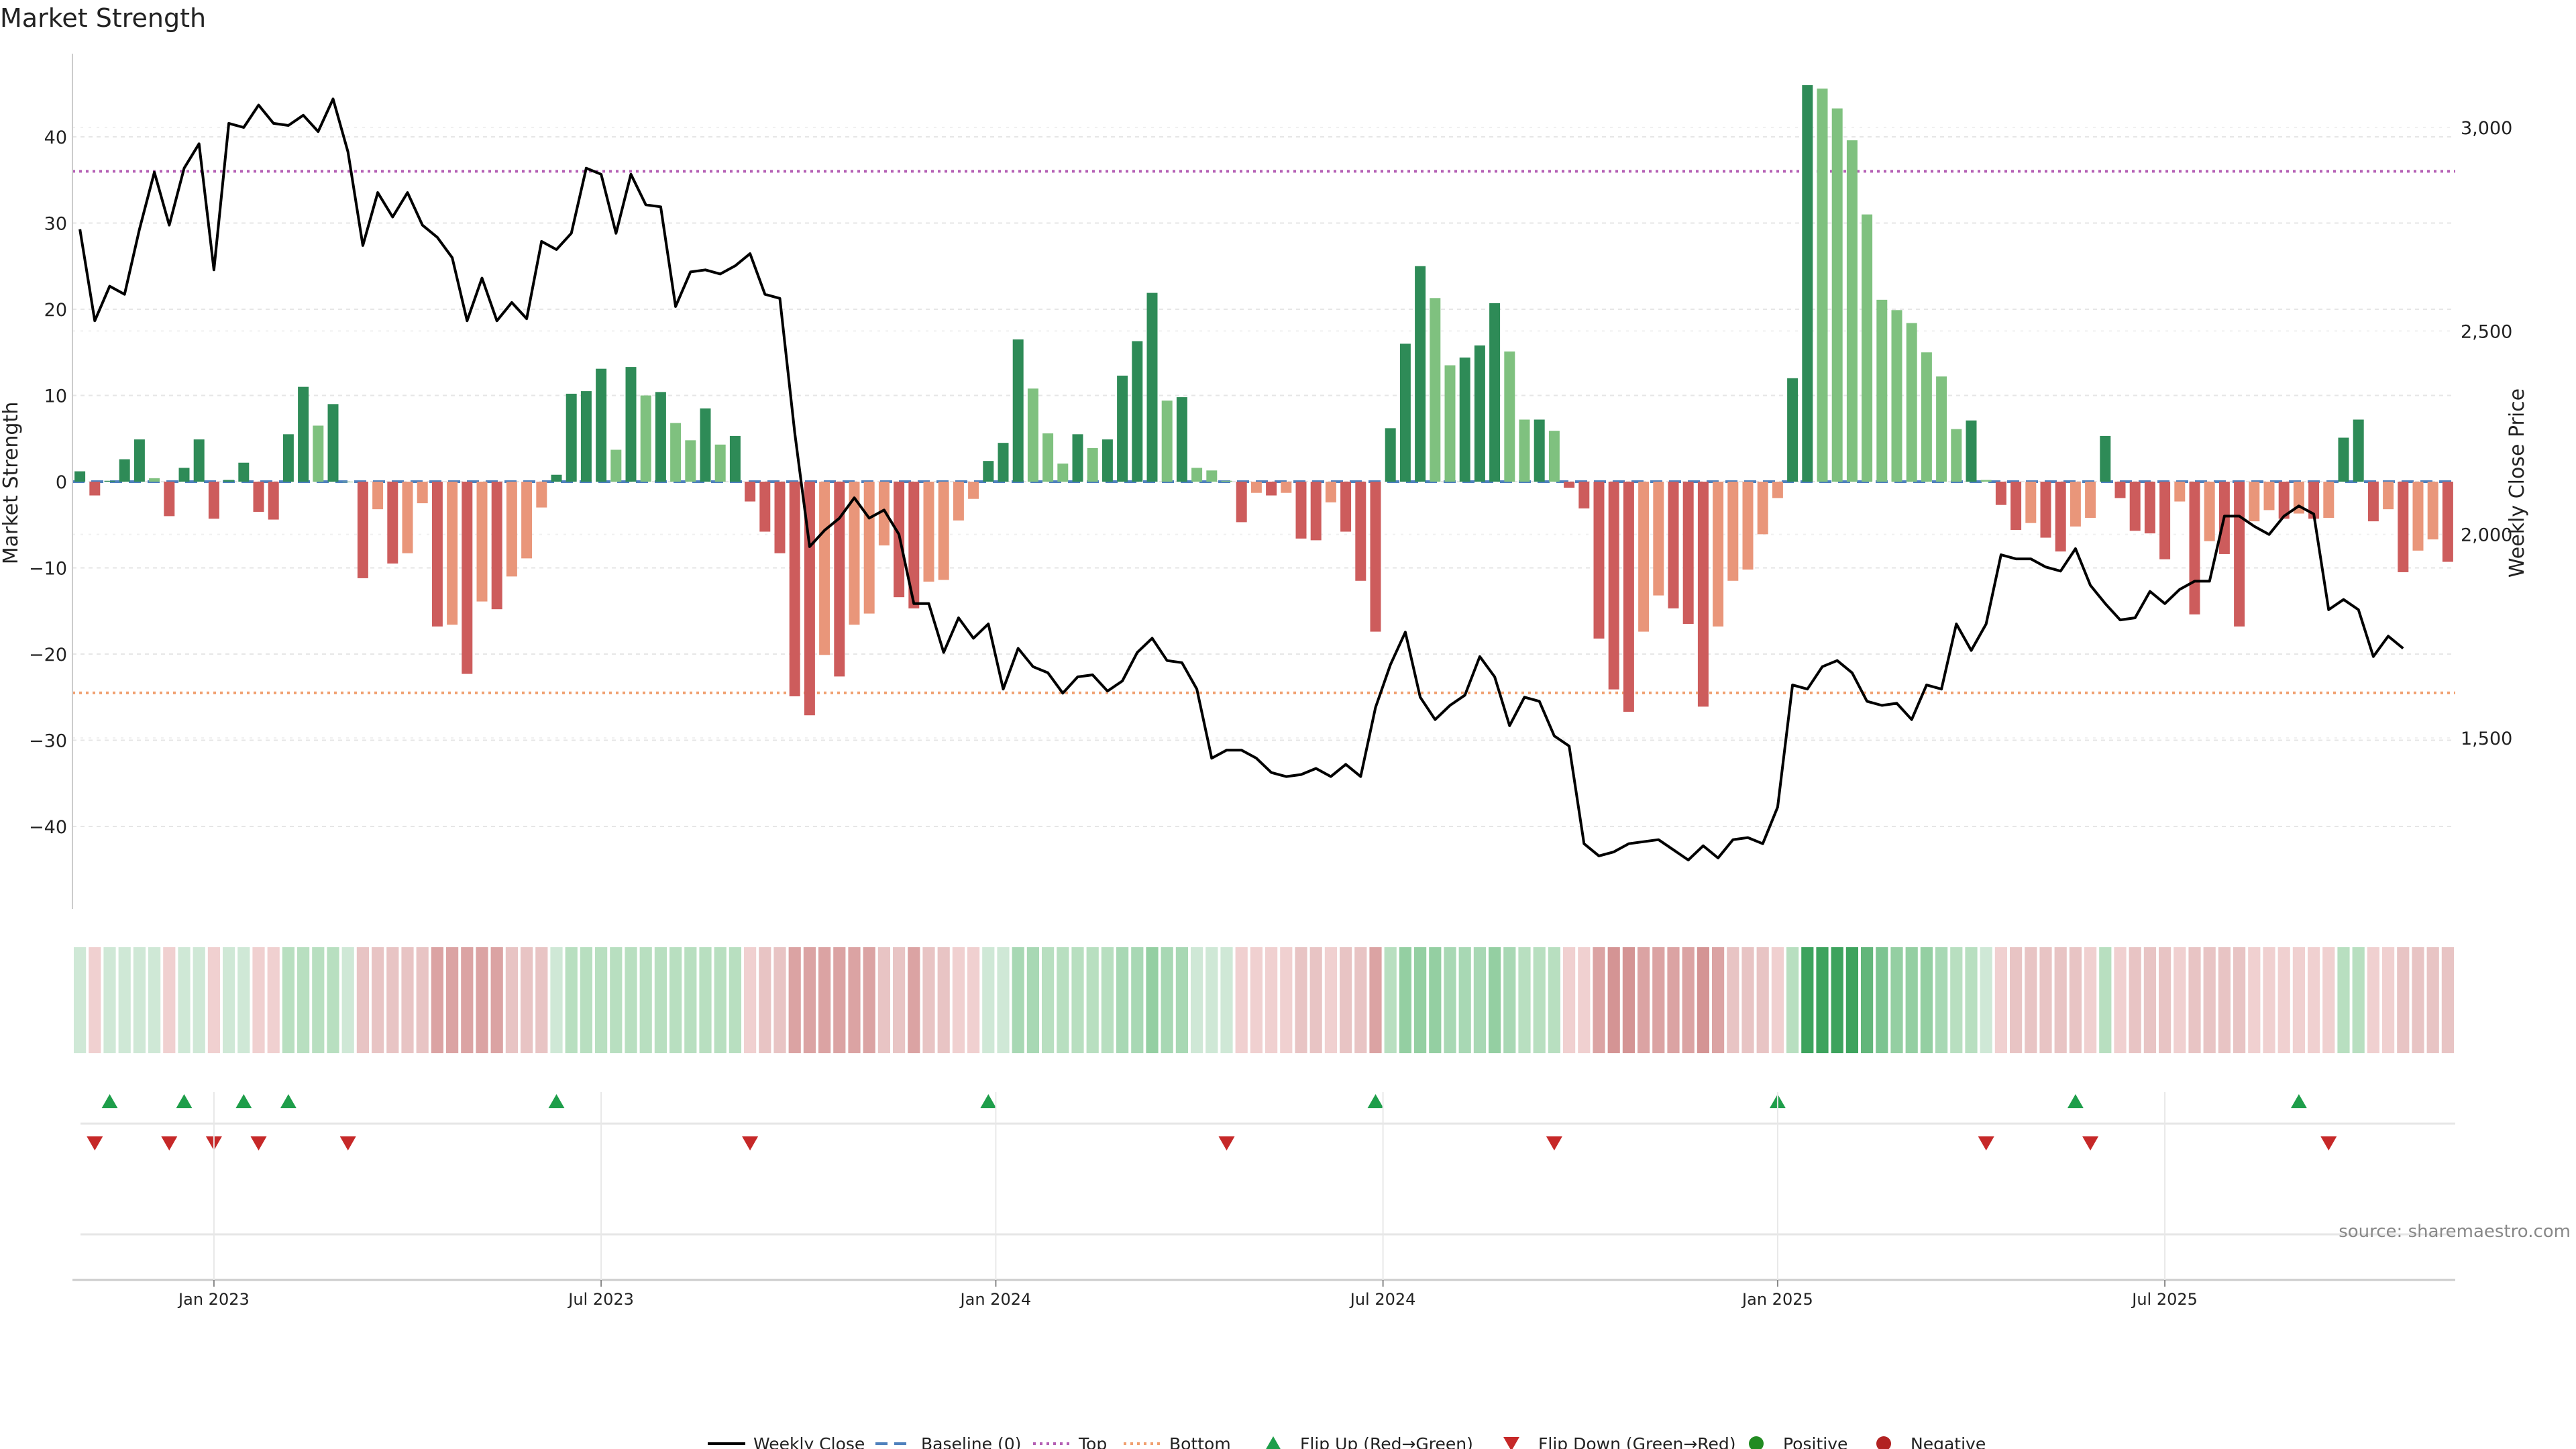 This screenshot has width=2576, height=1449. I want to click on legend-symbol-flip-up, so click(1273, 1442).